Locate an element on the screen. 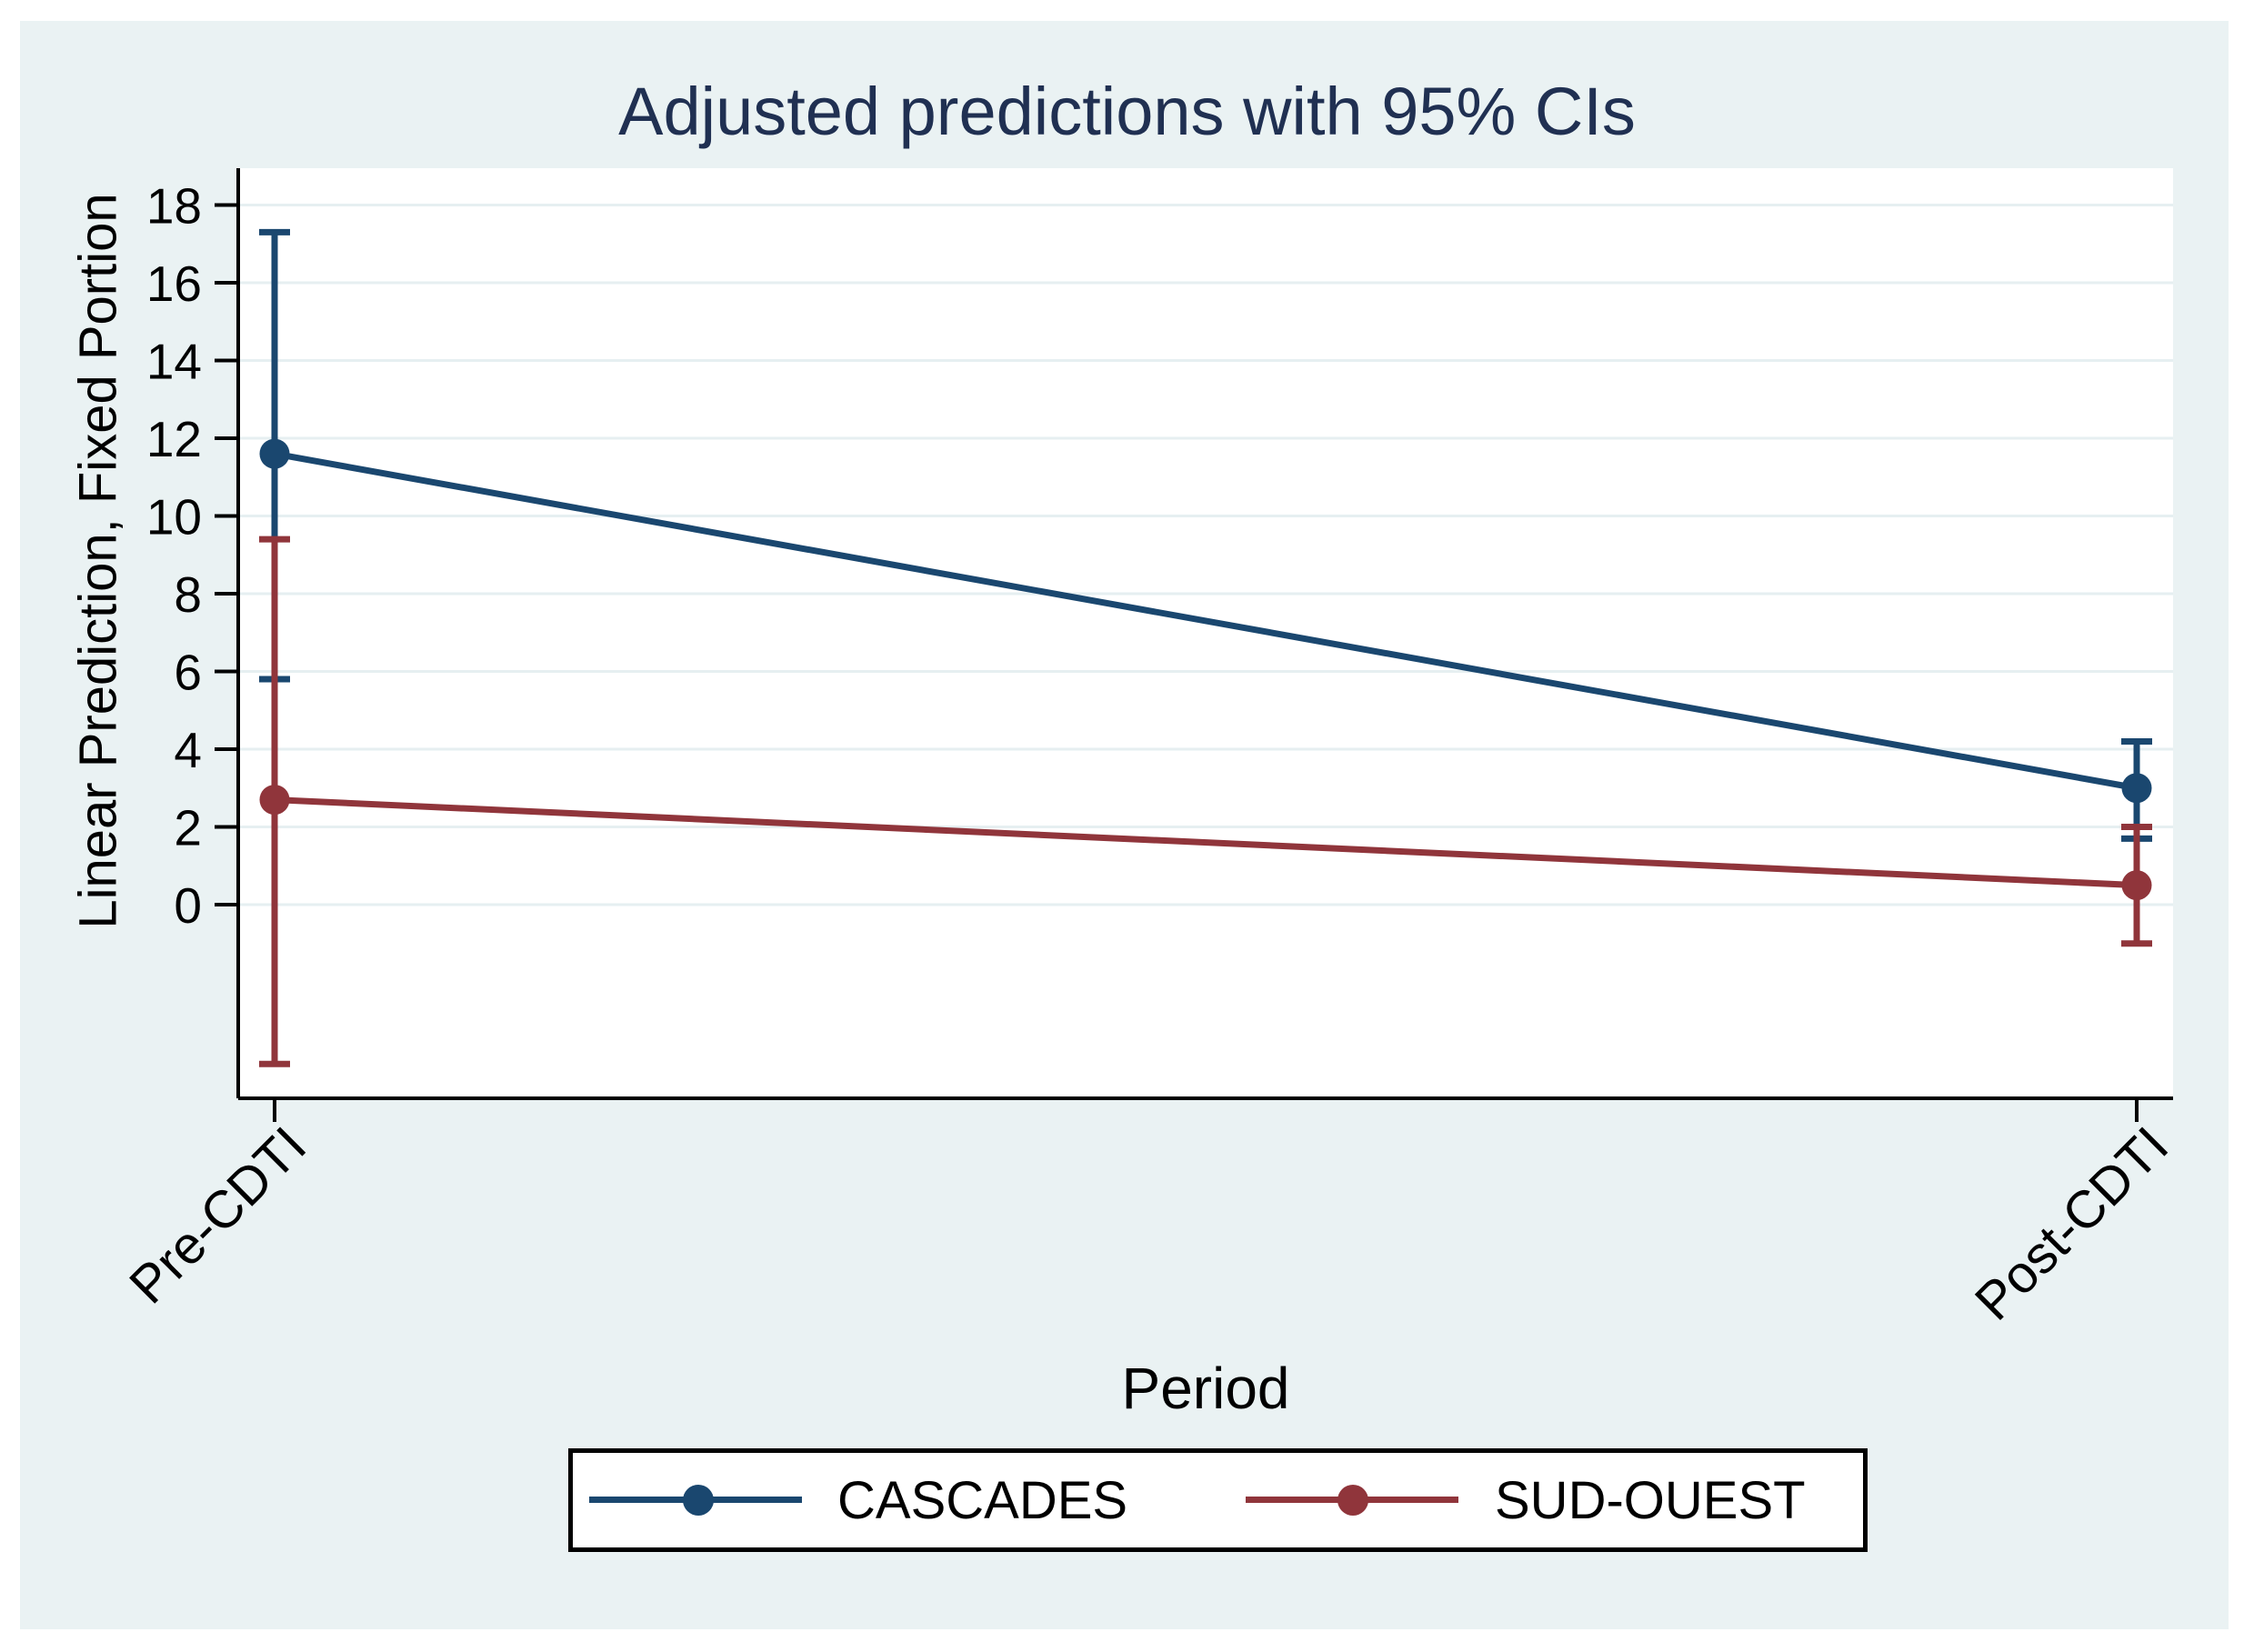 The height and width of the screenshot is (1652, 2254). x-tick-label: Pre-CDTI is located at coordinates (217, 1215).